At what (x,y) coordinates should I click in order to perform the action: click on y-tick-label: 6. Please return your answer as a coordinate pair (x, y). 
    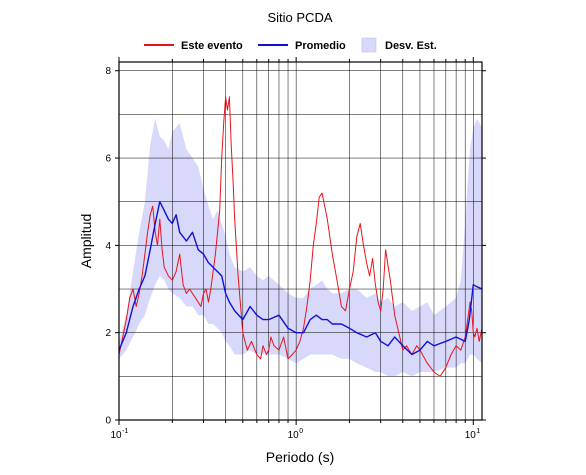
    Looking at the image, I should click on (108, 159).